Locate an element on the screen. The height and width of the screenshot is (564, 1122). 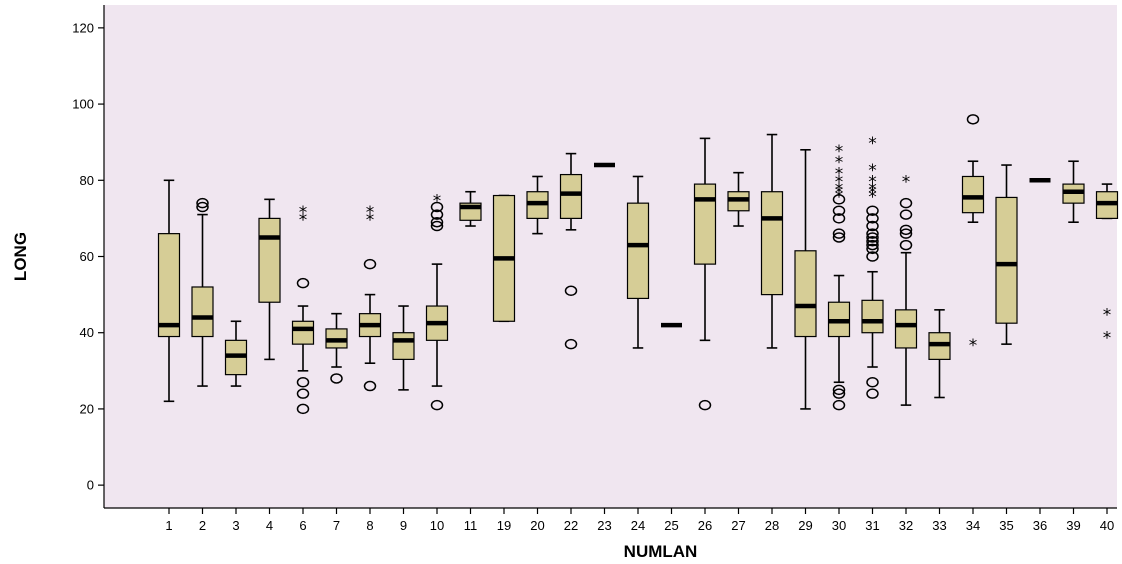
x-tick-label: 19 is located at coordinates (504, 525).